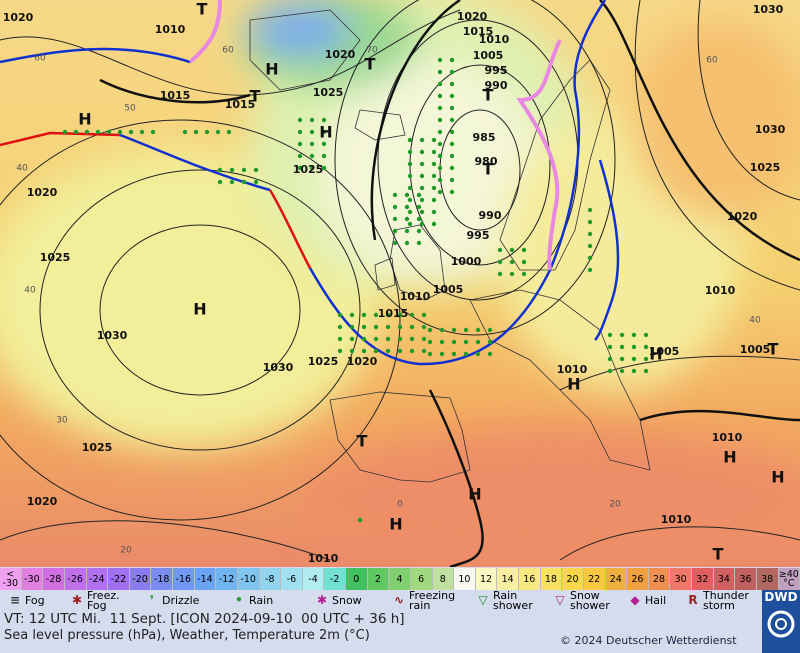 The height and width of the screenshot is (653, 800). Describe the element at coordinates (789, 579) in the screenshot. I see `scale-cell: ≥40 °C` at that location.